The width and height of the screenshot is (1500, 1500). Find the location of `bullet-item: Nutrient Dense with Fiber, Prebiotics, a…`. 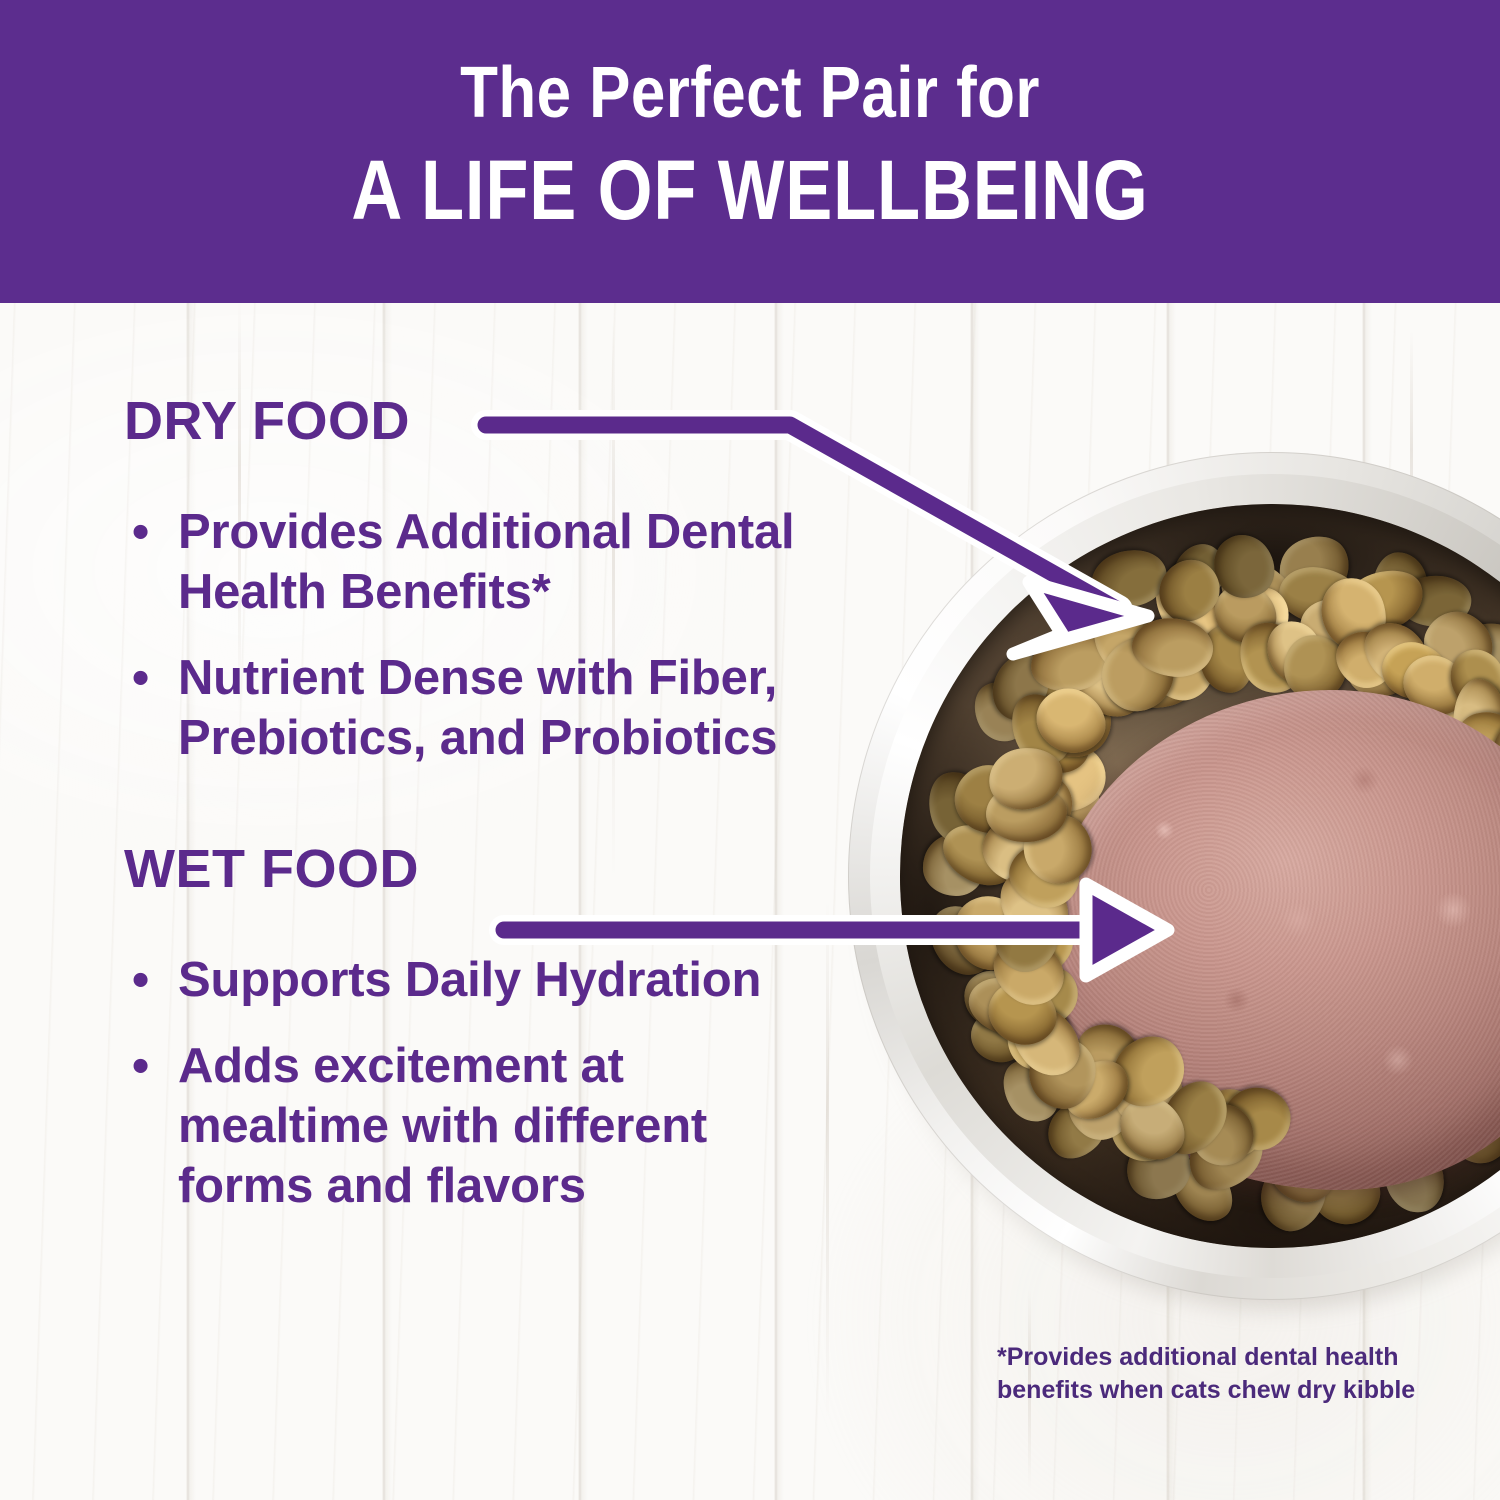

bullet-item: Nutrient Dense with Fiber, Prebiotics, a… is located at coordinates (474, 708).